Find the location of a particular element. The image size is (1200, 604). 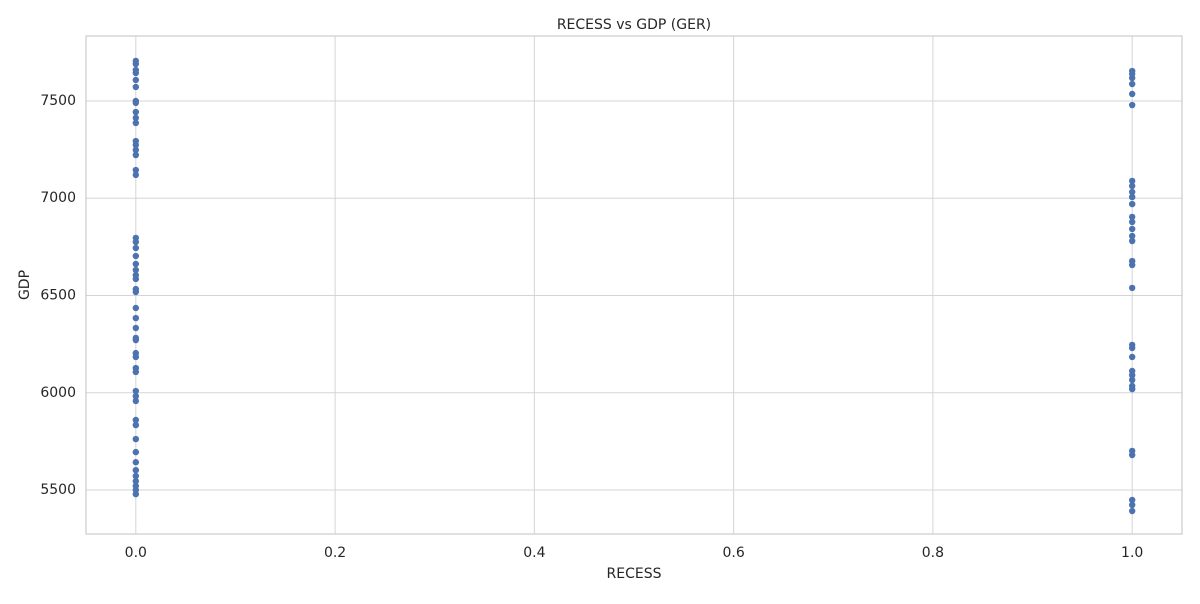

x-tick-label: 0.4 is located at coordinates (534, 553).